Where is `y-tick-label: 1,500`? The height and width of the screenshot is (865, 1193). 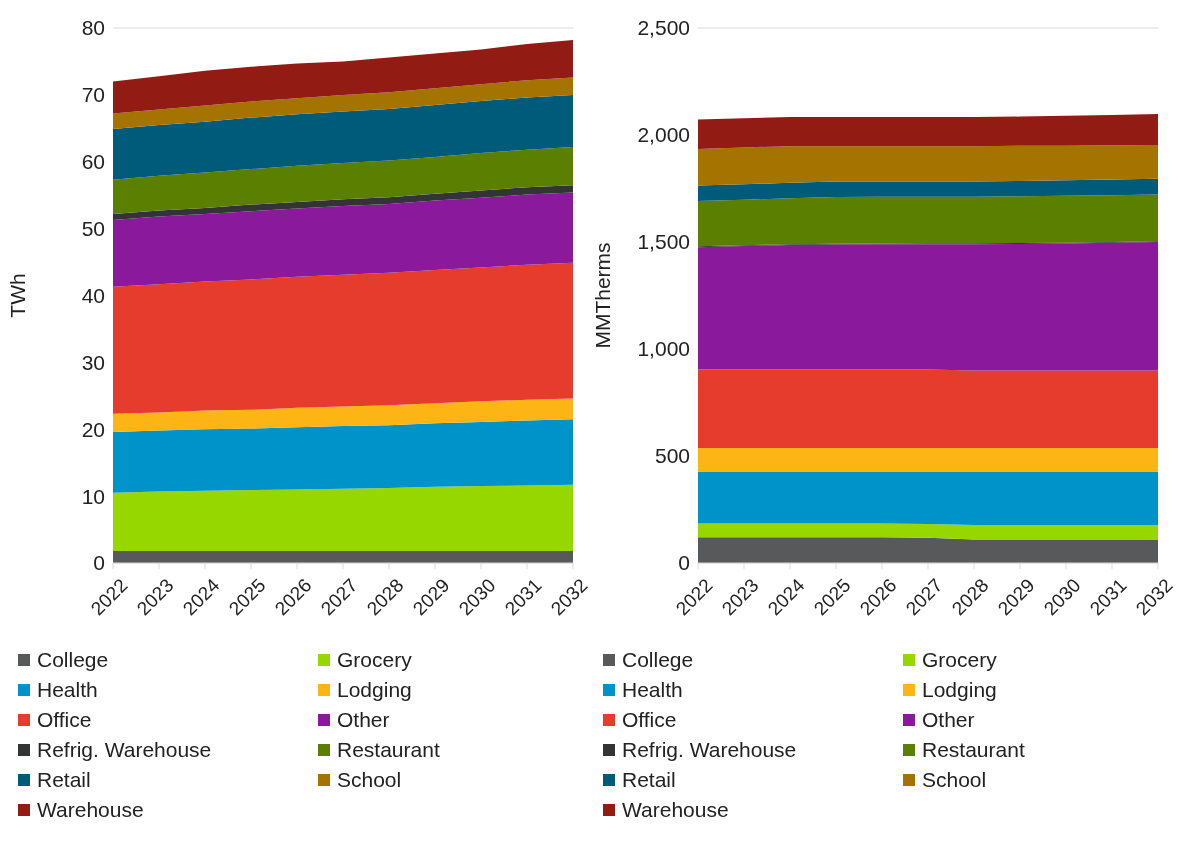
y-tick-label: 1,500 is located at coordinates (663, 242).